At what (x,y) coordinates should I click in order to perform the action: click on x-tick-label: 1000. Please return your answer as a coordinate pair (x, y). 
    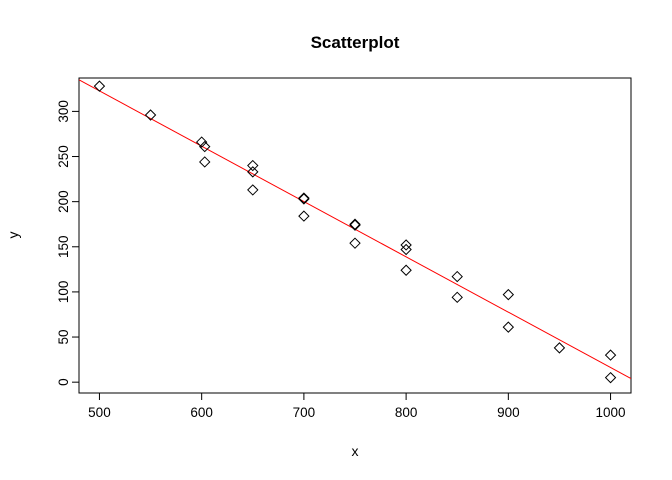
    Looking at the image, I should click on (611, 412).